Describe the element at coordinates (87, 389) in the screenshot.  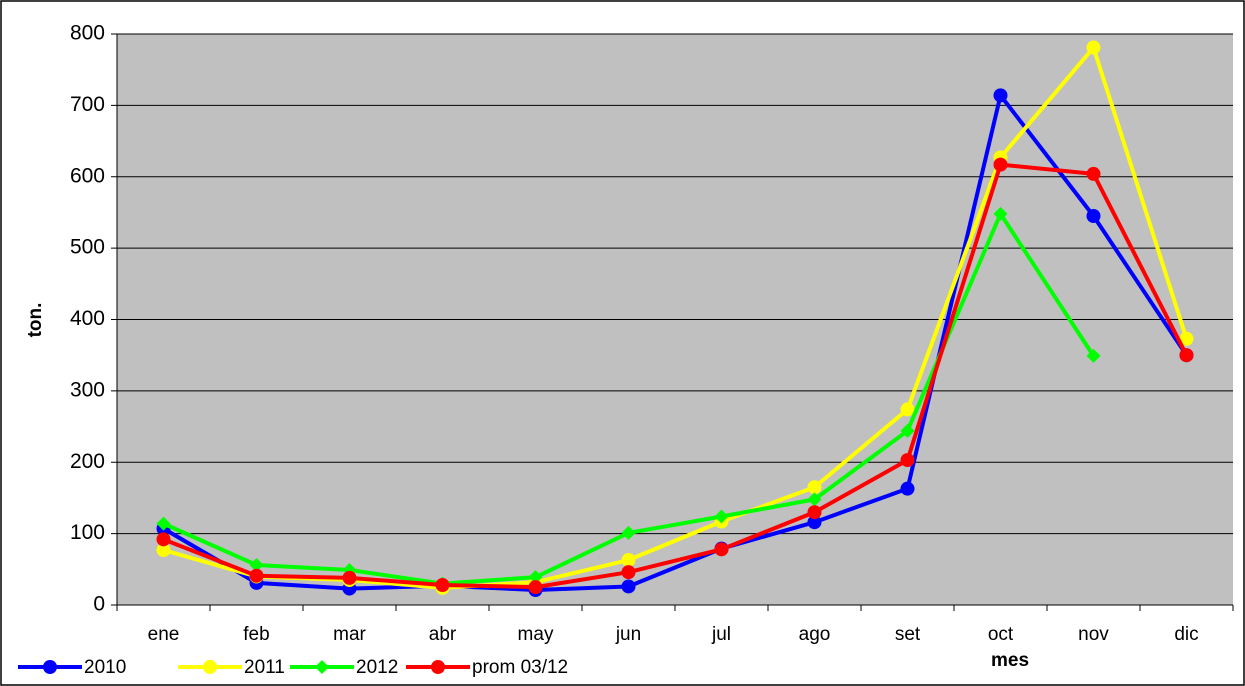
I see `y-tick-label: 300` at that location.